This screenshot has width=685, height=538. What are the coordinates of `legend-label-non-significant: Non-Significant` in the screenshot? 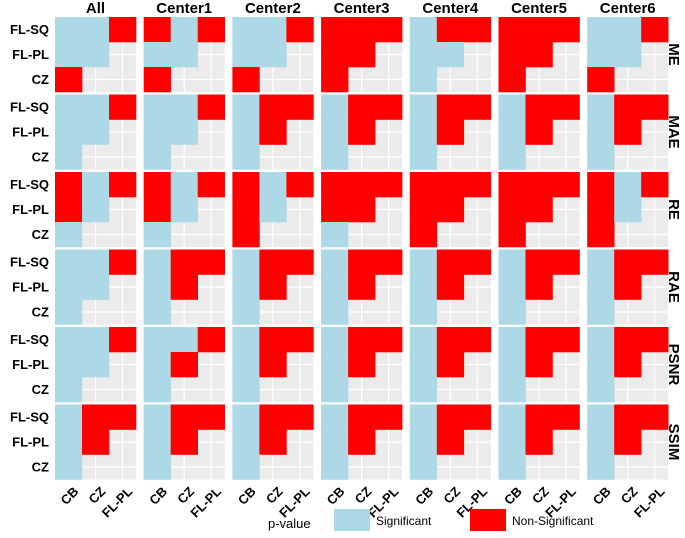 It's located at (553, 521).